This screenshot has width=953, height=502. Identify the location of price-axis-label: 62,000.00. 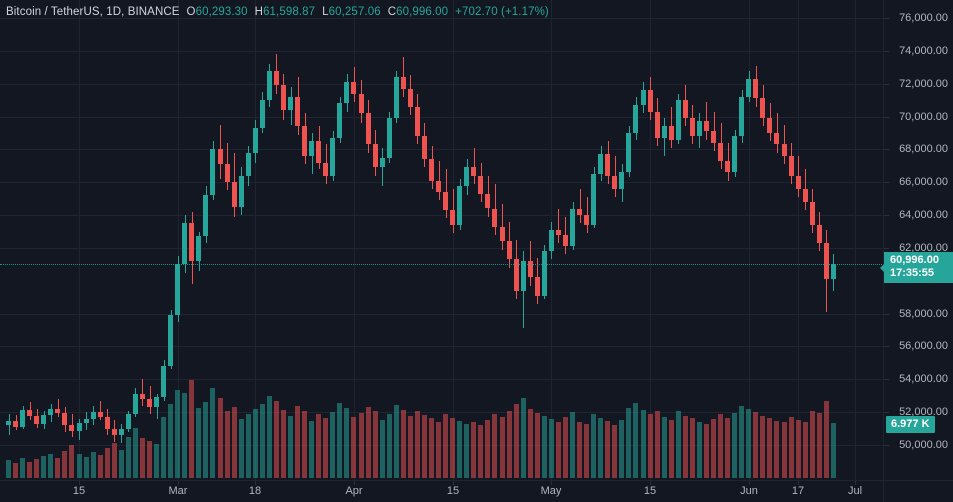
(923, 247).